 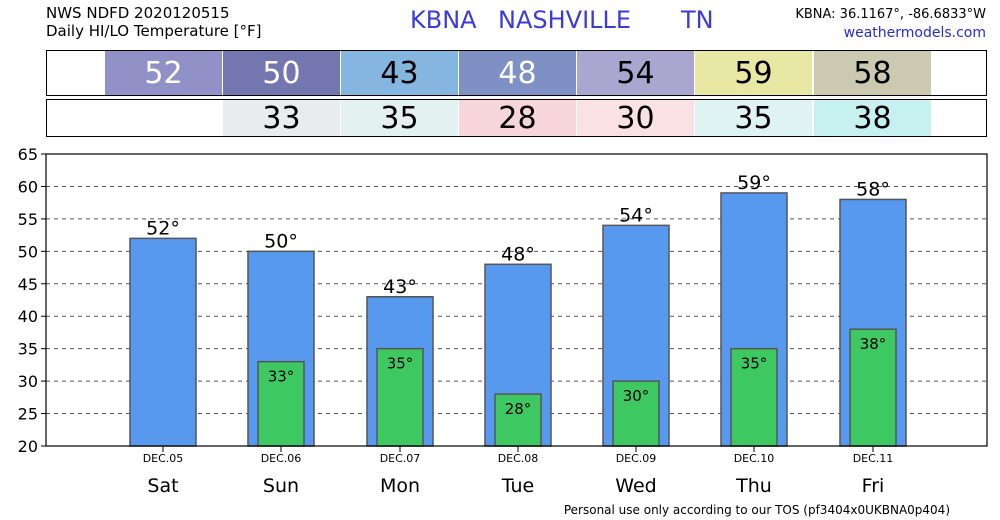 What do you see at coordinates (753, 73) in the screenshot?
I see `high-temp-cell: 59` at bounding box center [753, 73].